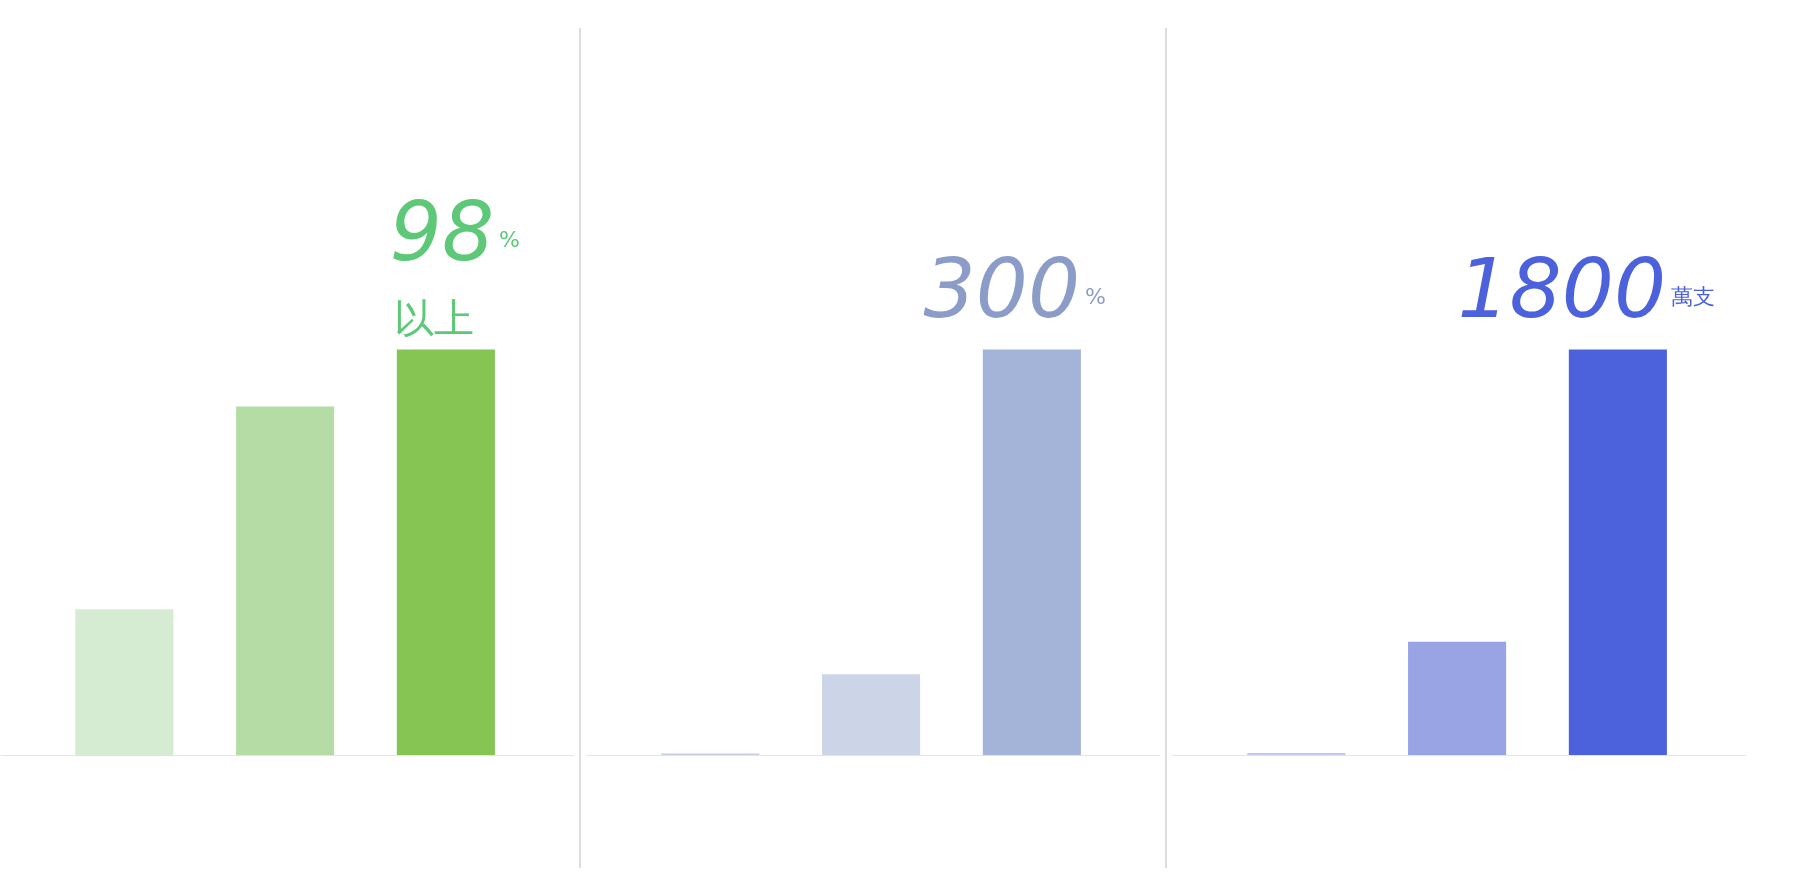 The height and width of the screenshot is (880, 1800). What do you see at coordinates (1002, 289) in the screenshot?
I see `text: 300` at bounding box center [1002, 289].